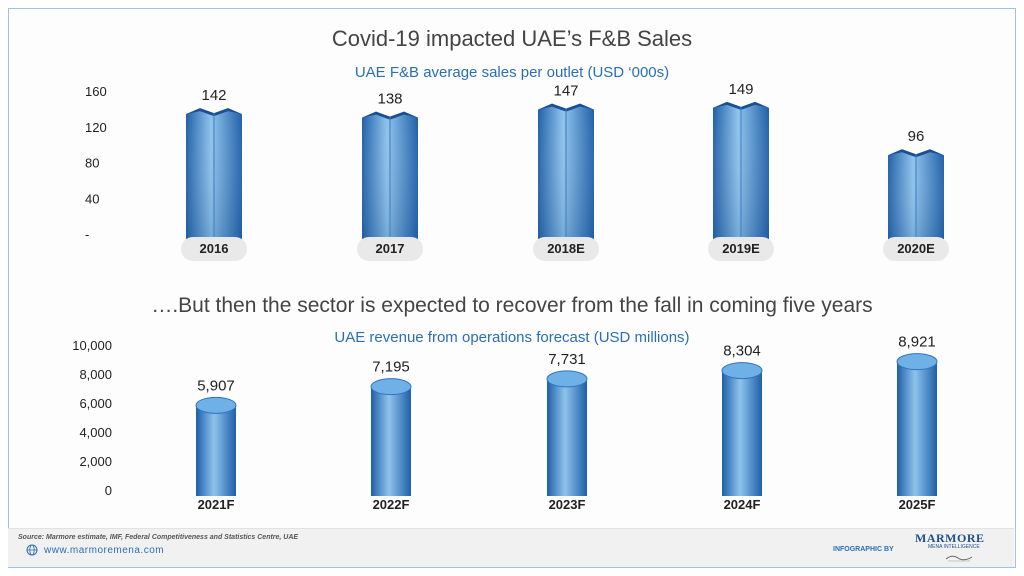 This screenshot has width=1024, height=576. I want to click on y-tick-label: 0, so click(108, 490).